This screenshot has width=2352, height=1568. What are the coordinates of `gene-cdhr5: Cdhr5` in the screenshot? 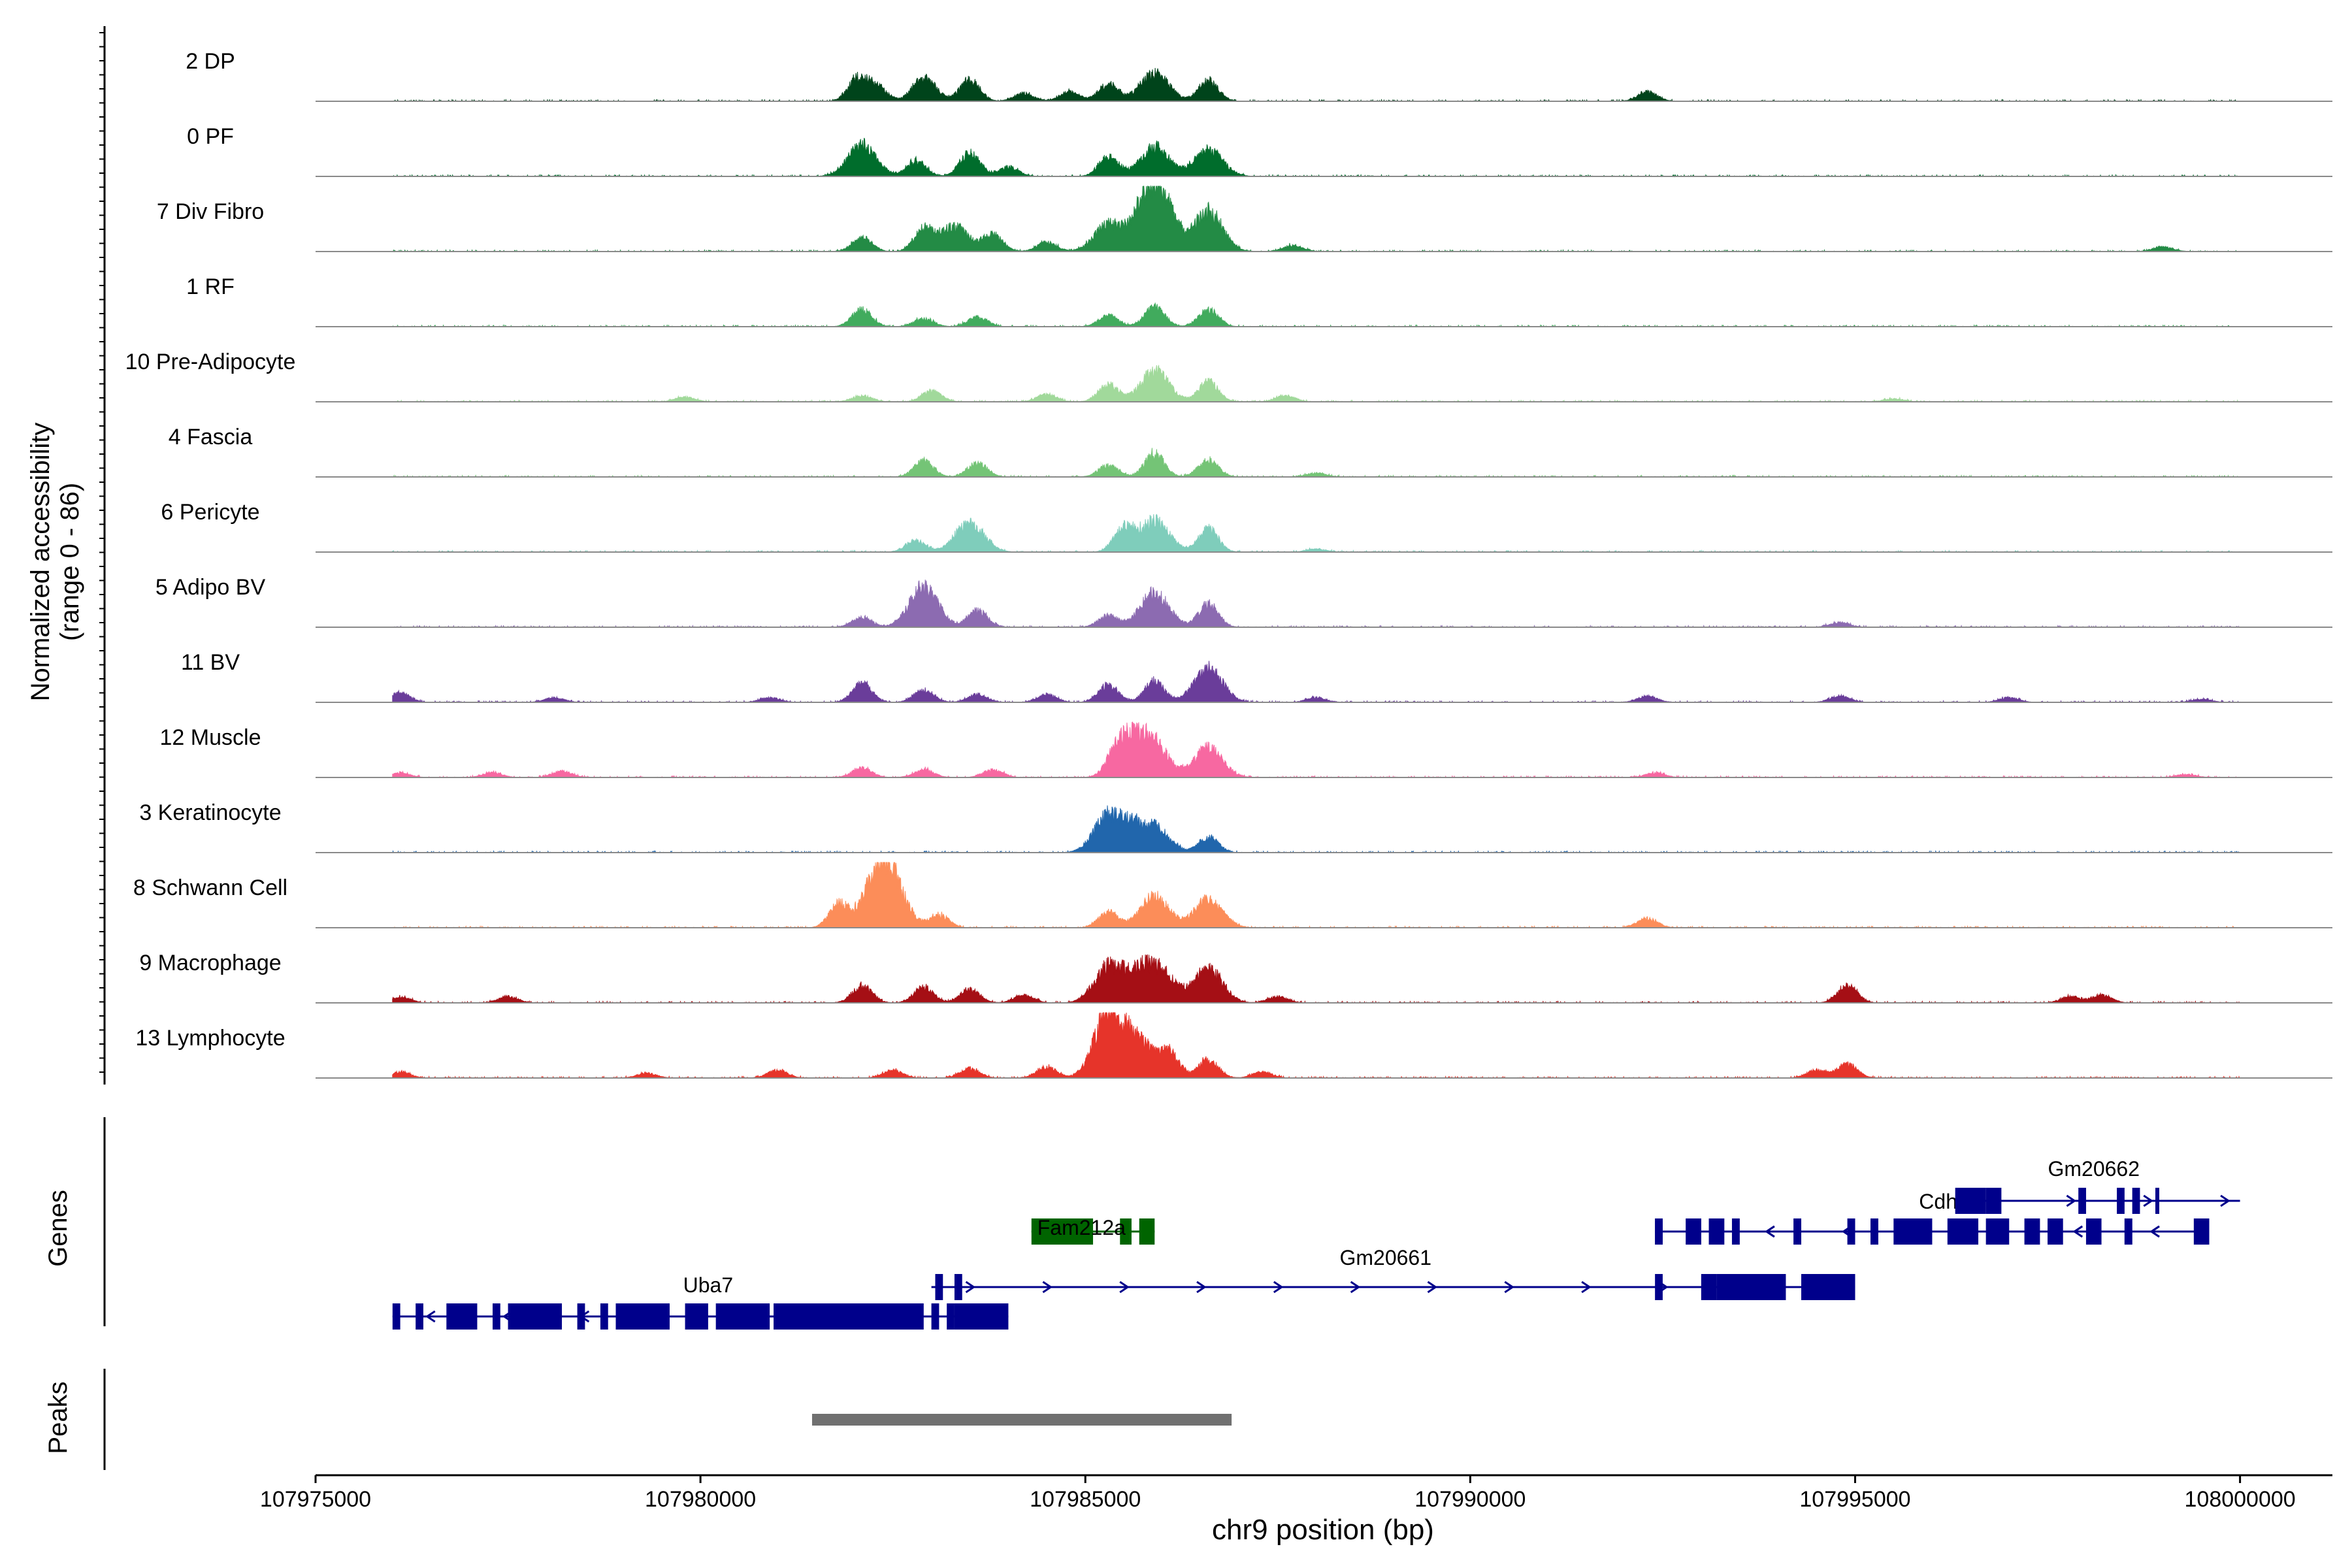 It's located at (1932, 1217).